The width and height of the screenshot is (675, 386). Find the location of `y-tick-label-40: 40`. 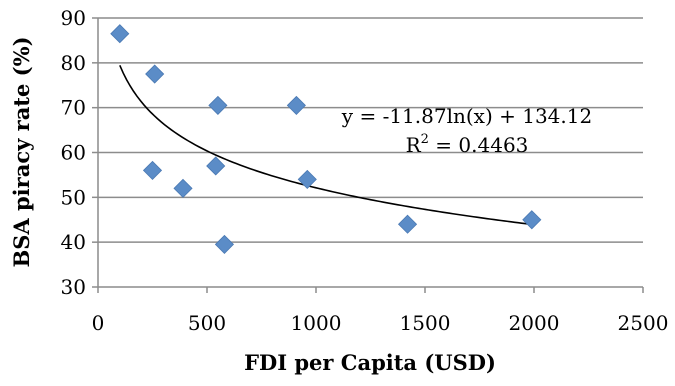

y-tick-label-40: 40 is located at coordinates (73, 242).